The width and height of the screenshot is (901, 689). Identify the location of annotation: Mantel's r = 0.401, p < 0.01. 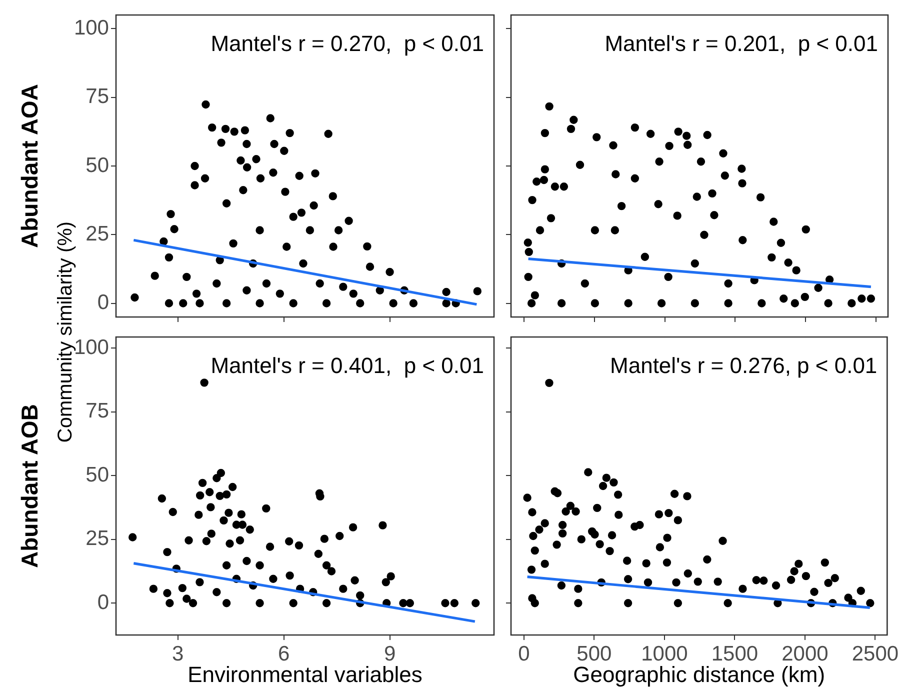
(347, 365).